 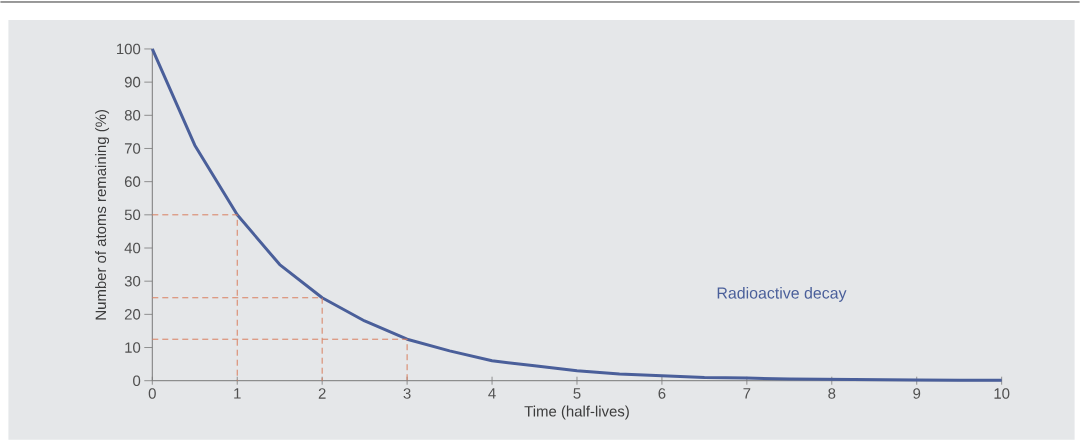 I want to click on x-tick-label: 4, so click(x=492, y=393).